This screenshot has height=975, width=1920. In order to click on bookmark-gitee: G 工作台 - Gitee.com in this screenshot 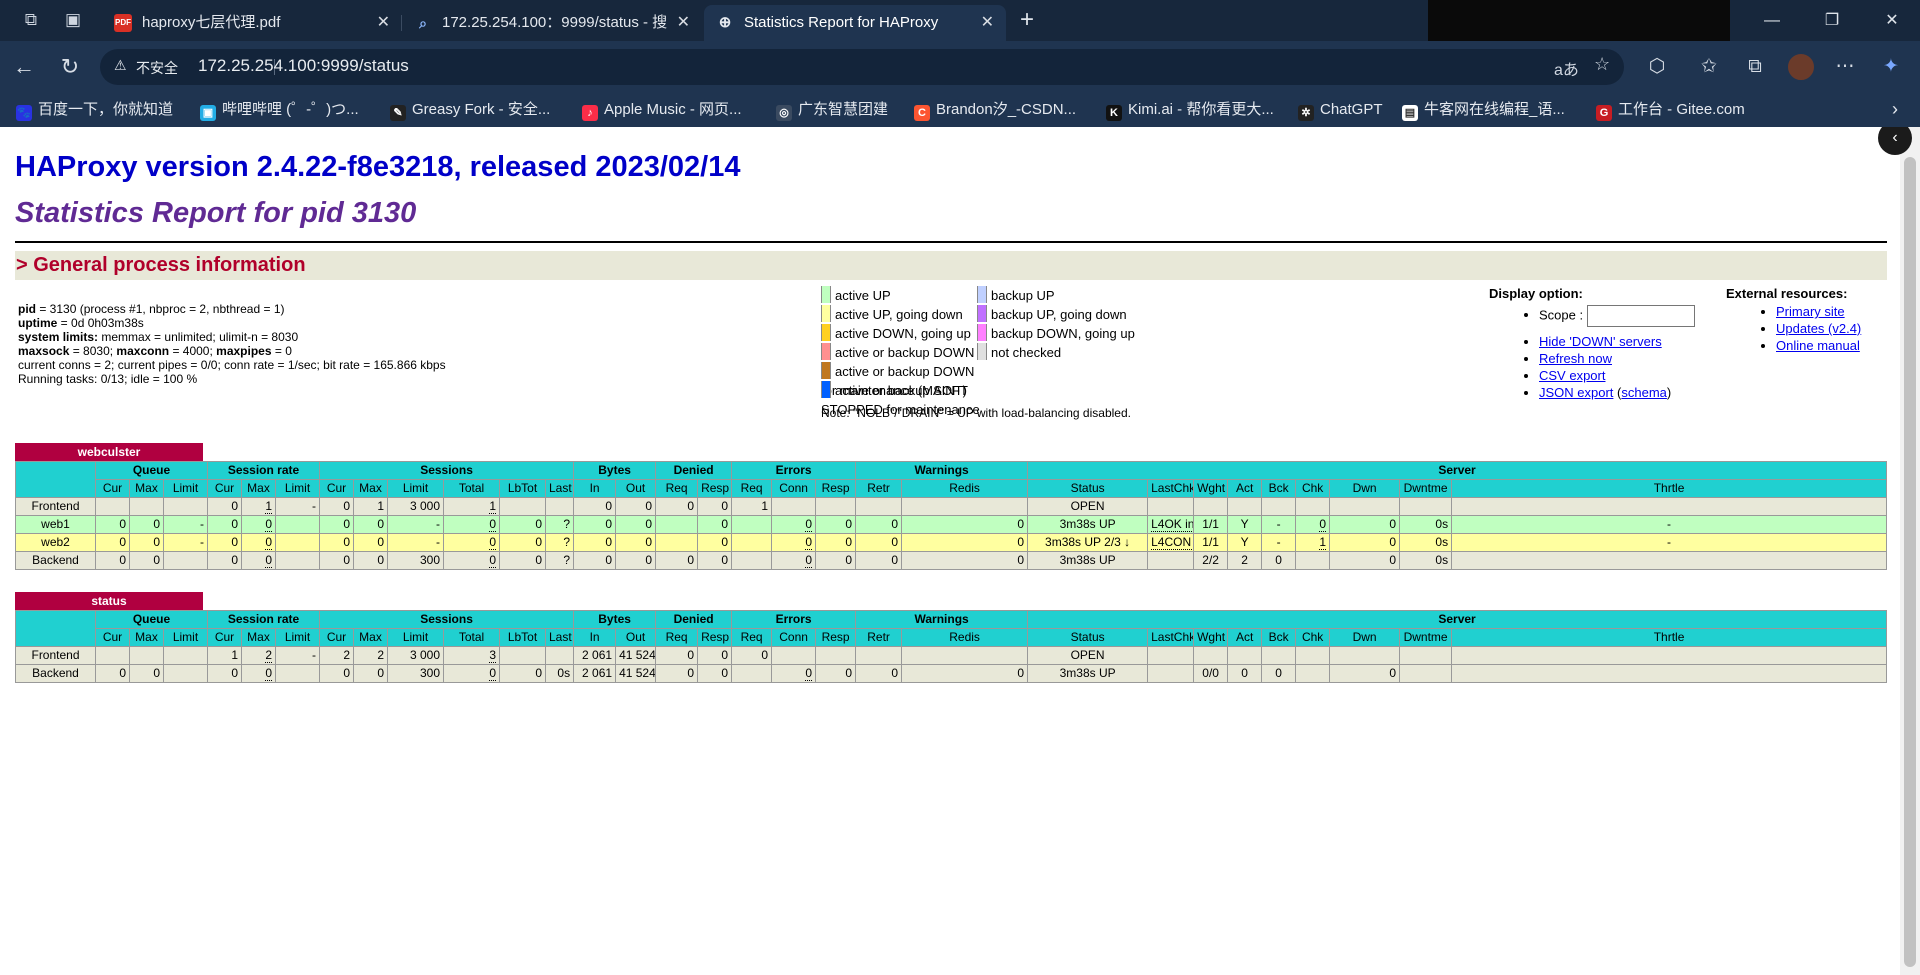, I will do `click(1670, 110)`.